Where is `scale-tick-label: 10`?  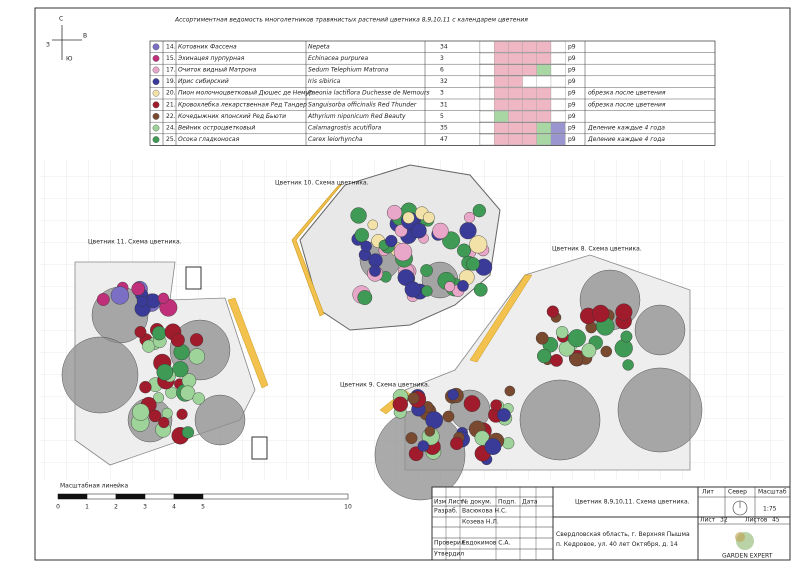
scale-tick-label: 10 is located at coordinates (348, 507).